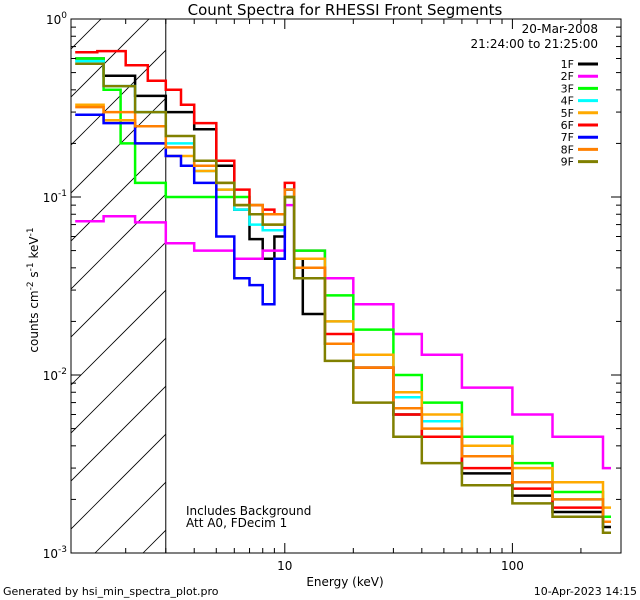 Image resolution: width=640 pixels, height=600 pixels. I want to click on y-tick-label: 10⁻², so click(55, 375).